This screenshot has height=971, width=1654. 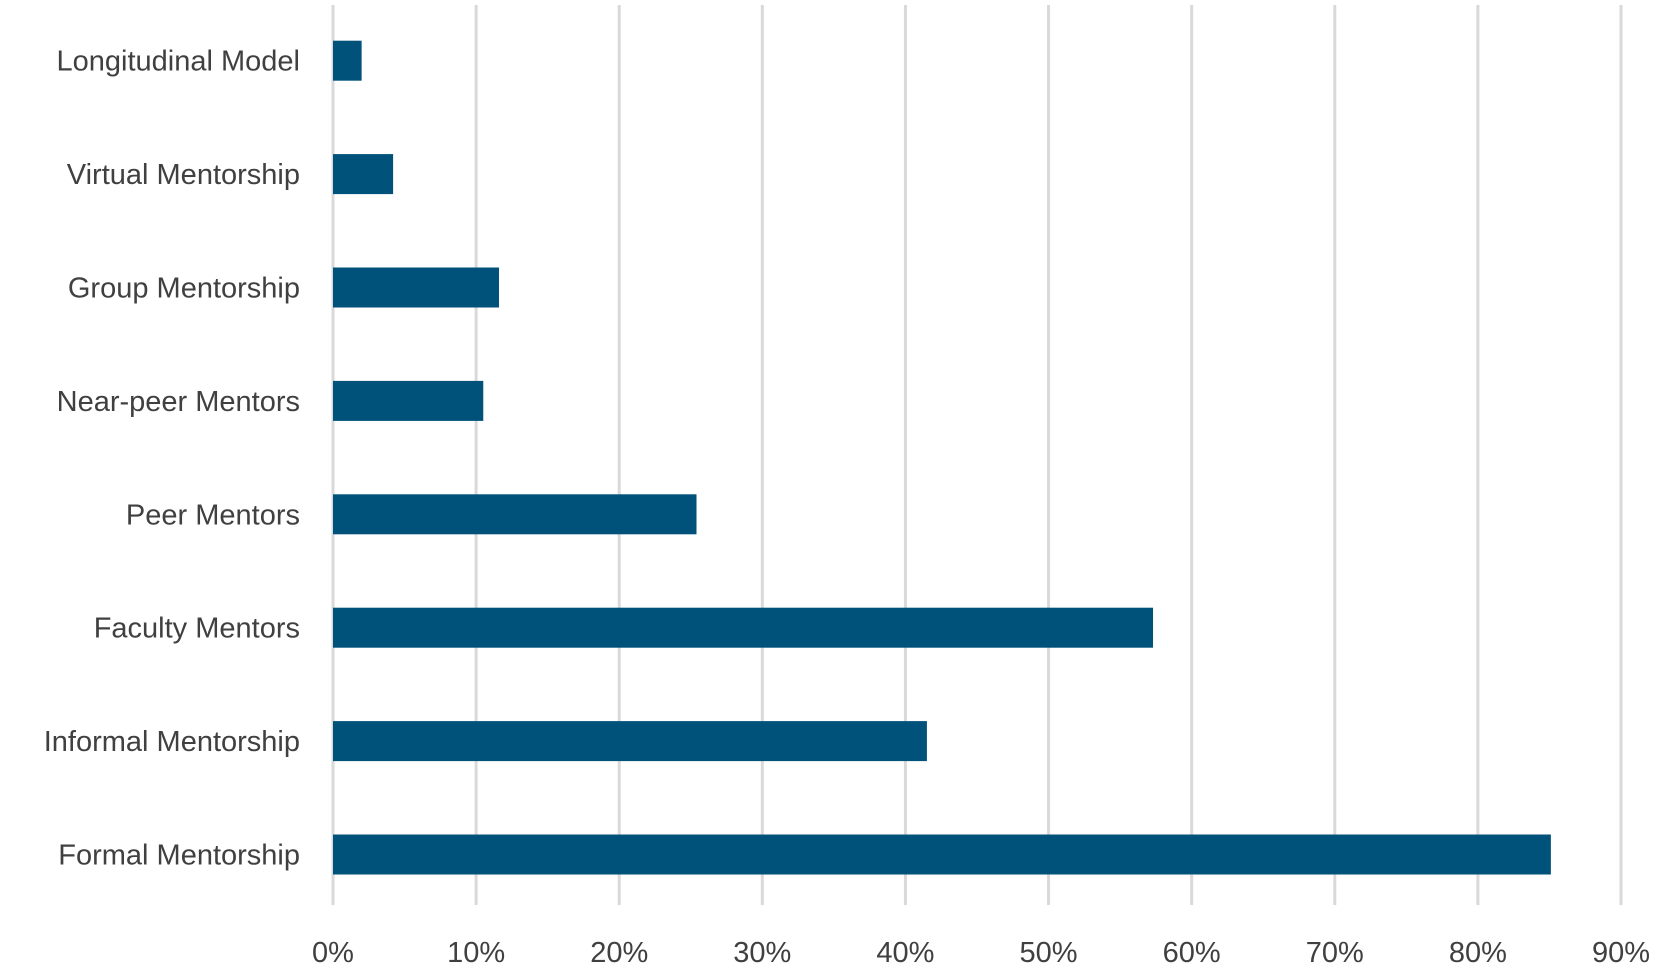 I want to click on category-label: Formal Mentorship, so click(x=179, y=856).